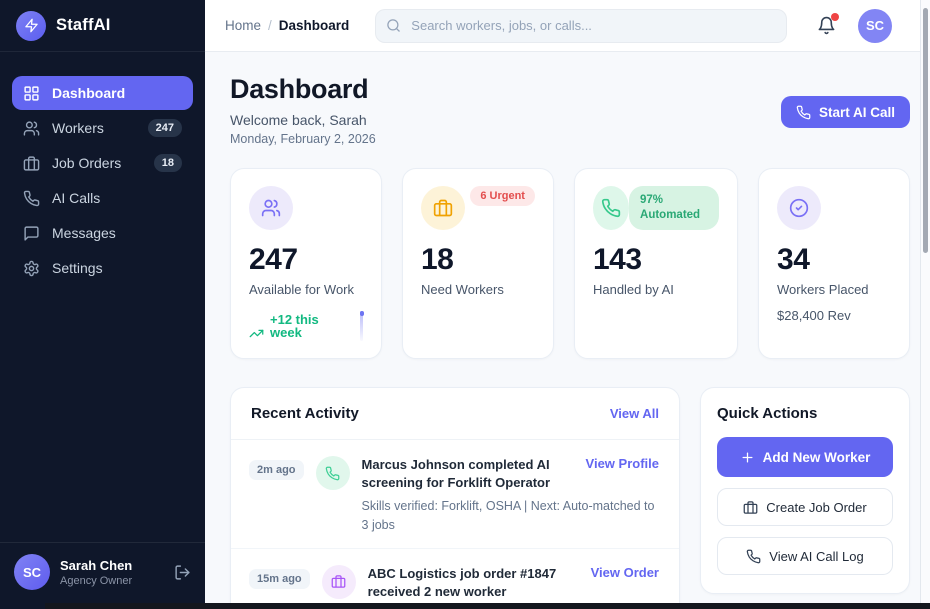 The width and height of the screenshot is (930, 609). I want to click on user-meta: Sarah Chen Agency Owner, so click(112, 572).